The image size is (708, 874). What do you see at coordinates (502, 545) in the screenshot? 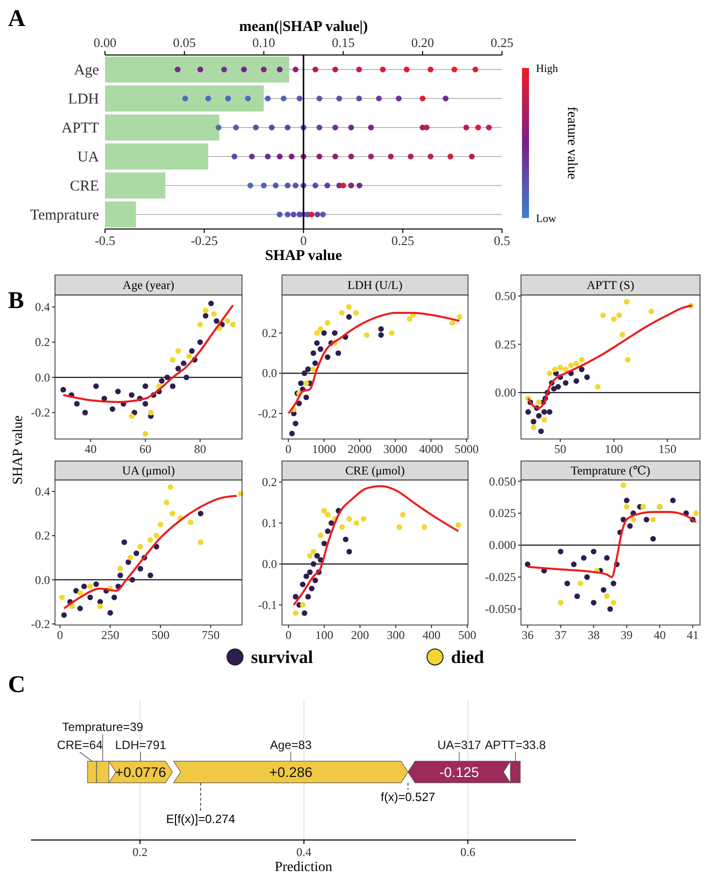
I see `y-tick-label: 0.000` at bounding box center [502, 545].